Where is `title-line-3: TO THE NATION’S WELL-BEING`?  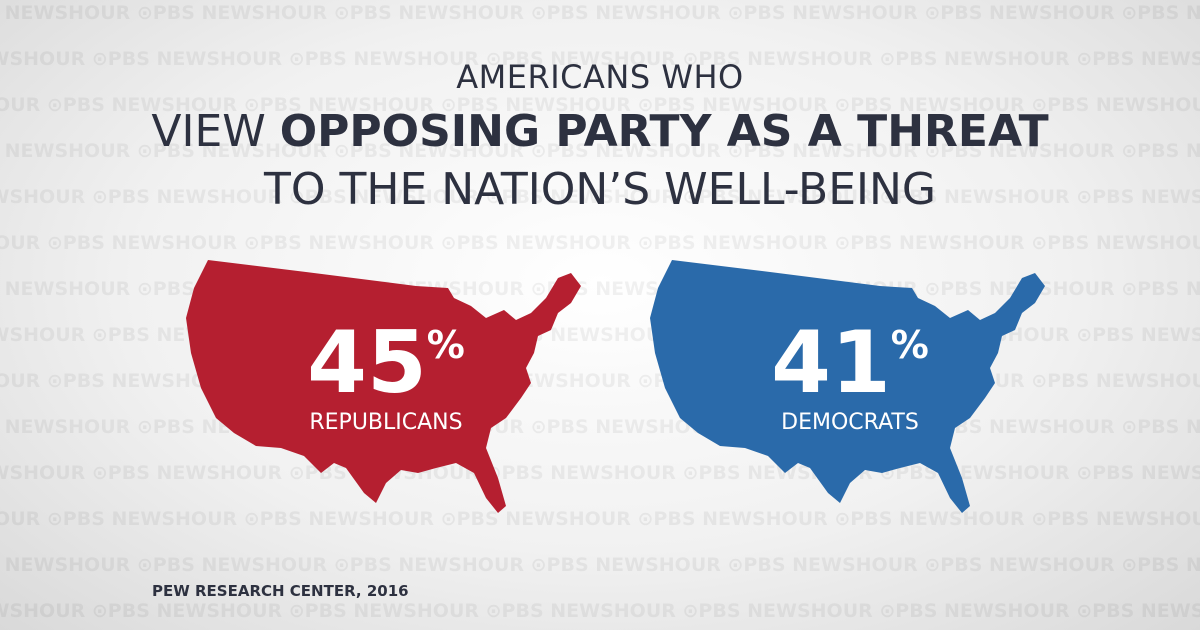 title-line-3: TO THE NATION’S WELL-BEING is located at coordinates (600, 189).